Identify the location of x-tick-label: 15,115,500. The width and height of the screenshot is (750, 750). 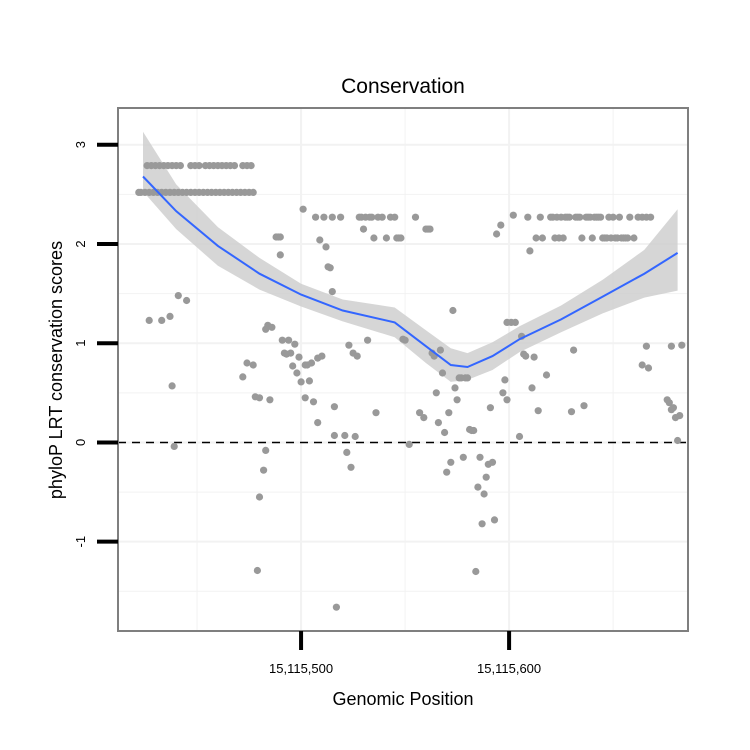
(301, 668).